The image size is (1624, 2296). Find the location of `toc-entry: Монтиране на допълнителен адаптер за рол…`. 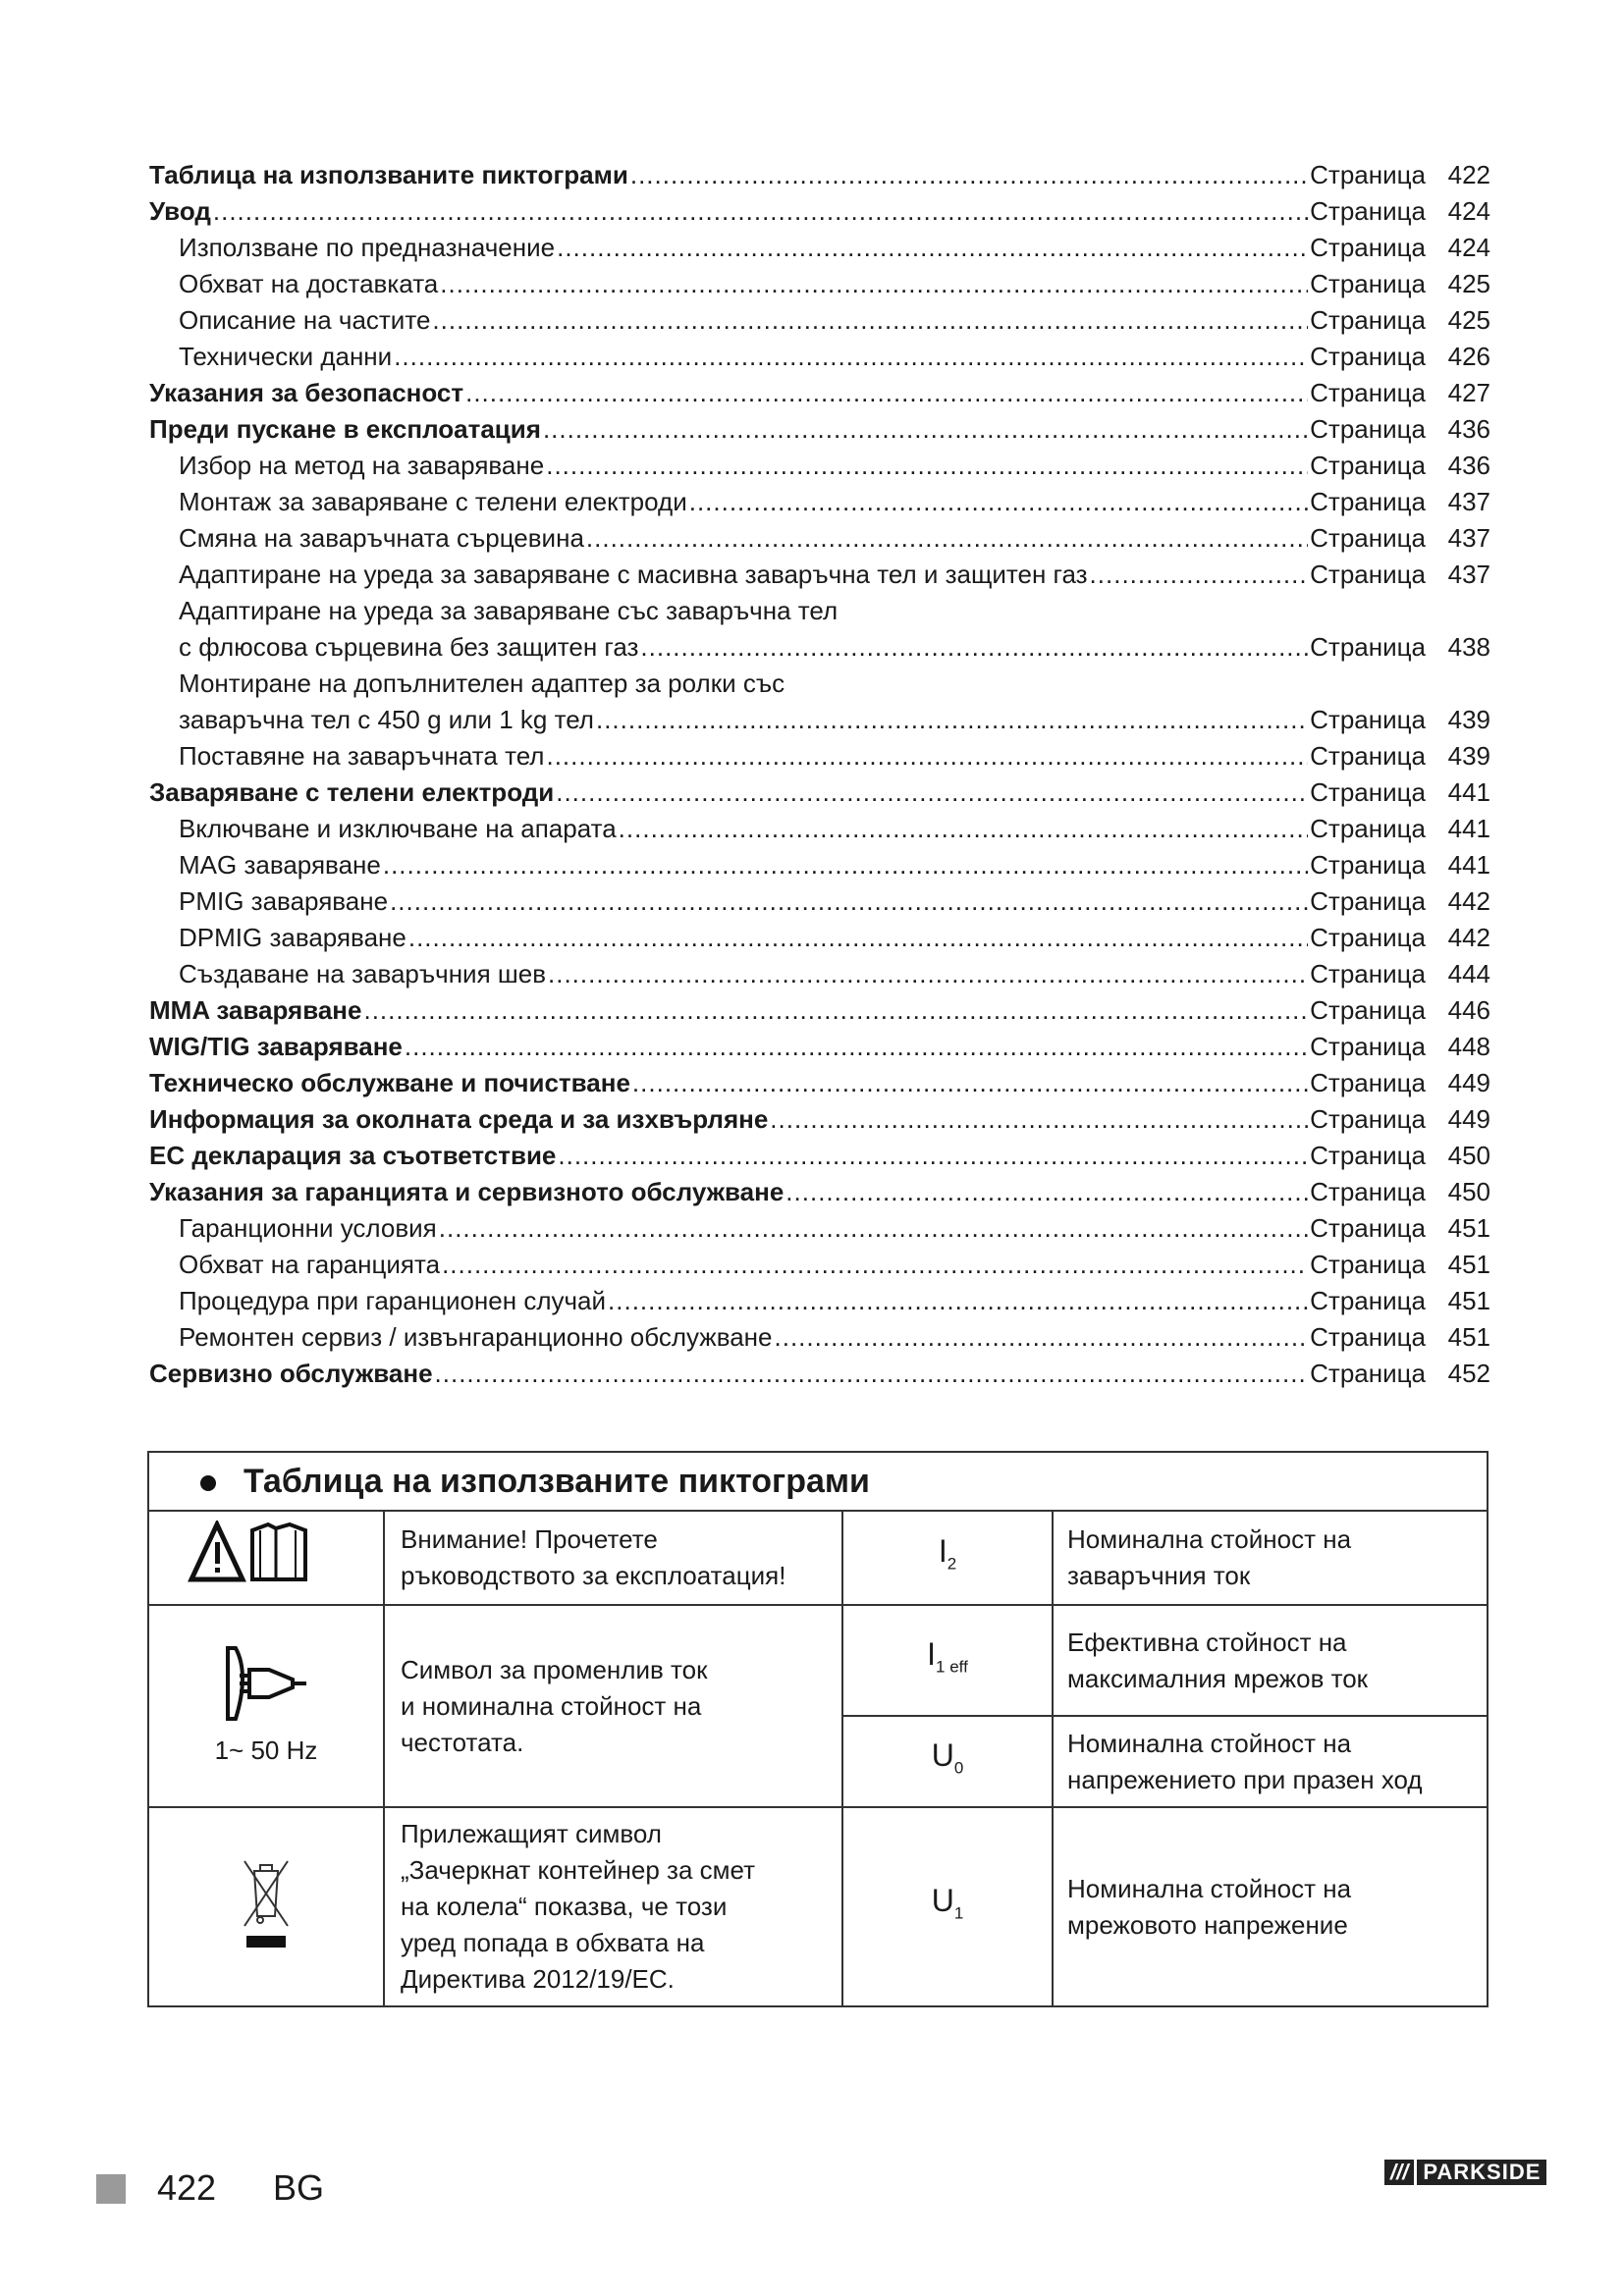

toc-entry: Монтиране на допълнителен адаптер за рол… is located at coordinates (819, 684).